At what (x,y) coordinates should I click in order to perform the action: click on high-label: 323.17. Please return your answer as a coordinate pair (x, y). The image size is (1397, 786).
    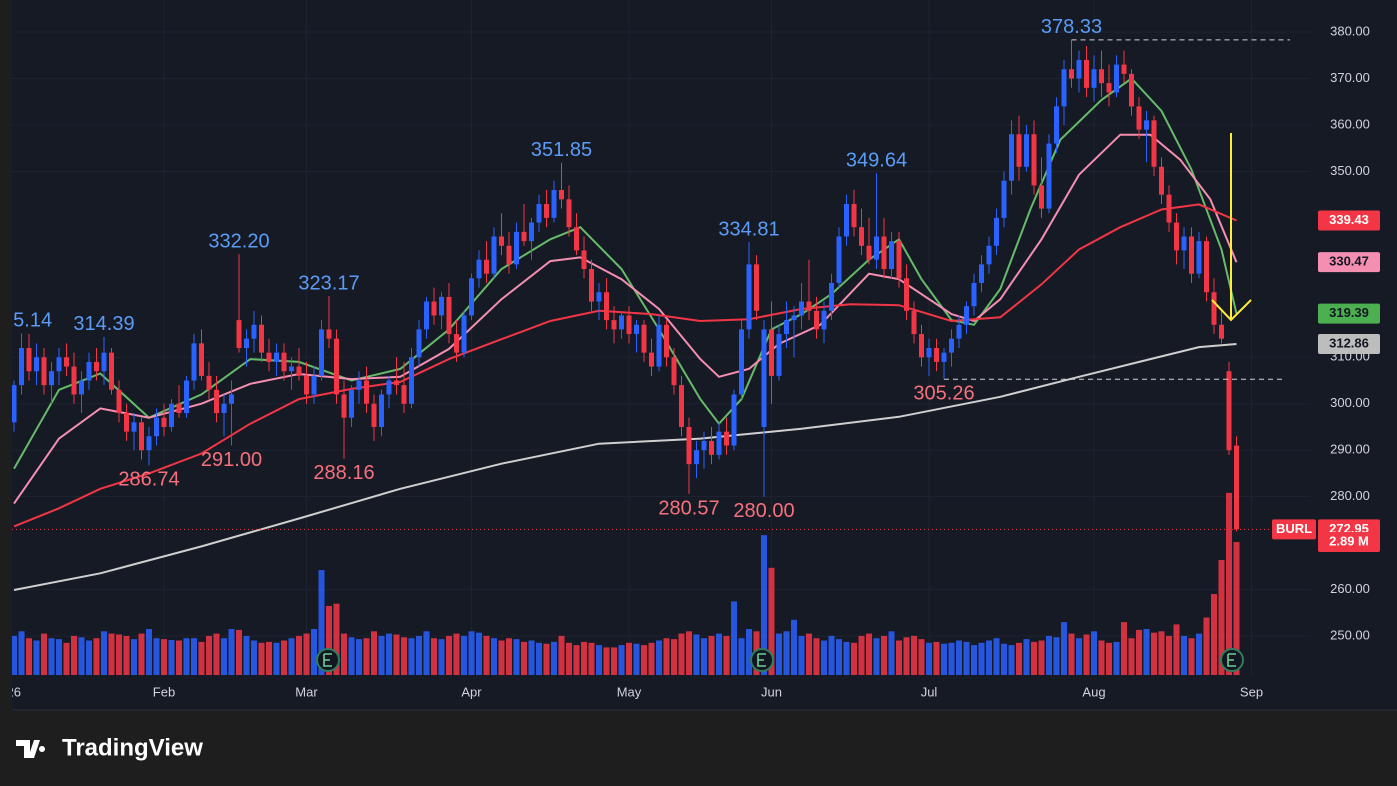
    Looking at the image, I should click on (328, 283).